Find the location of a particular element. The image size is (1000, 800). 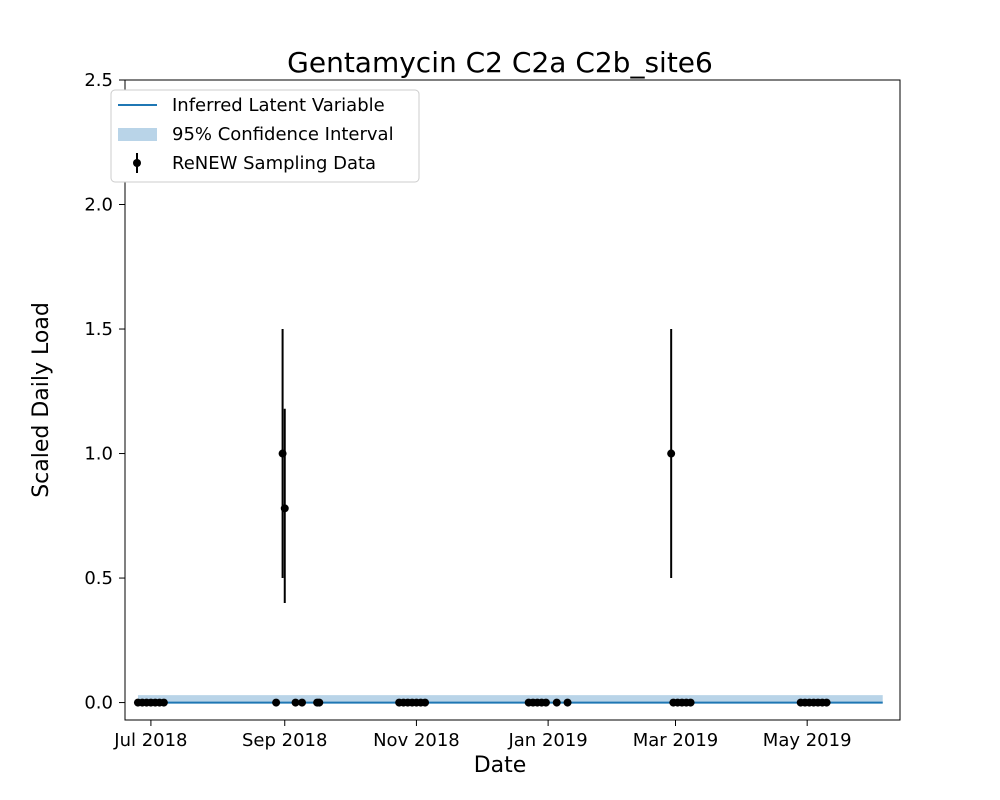

legend-band-swatch is located at coordinates (137, 134).